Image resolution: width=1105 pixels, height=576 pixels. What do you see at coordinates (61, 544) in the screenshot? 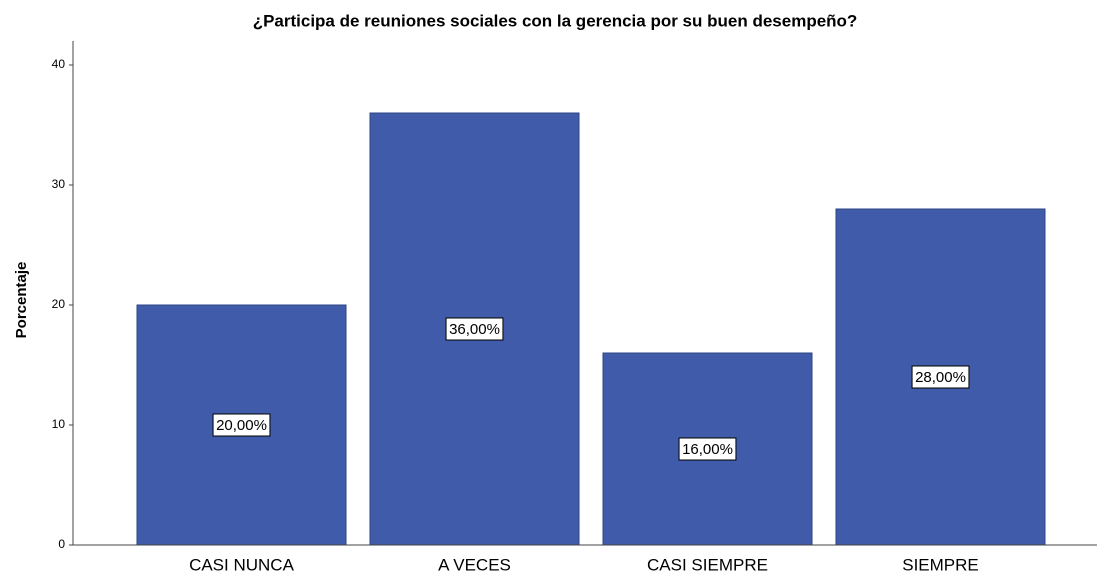
I see `y-tick-label: 0` at bounding box center [61, 544].